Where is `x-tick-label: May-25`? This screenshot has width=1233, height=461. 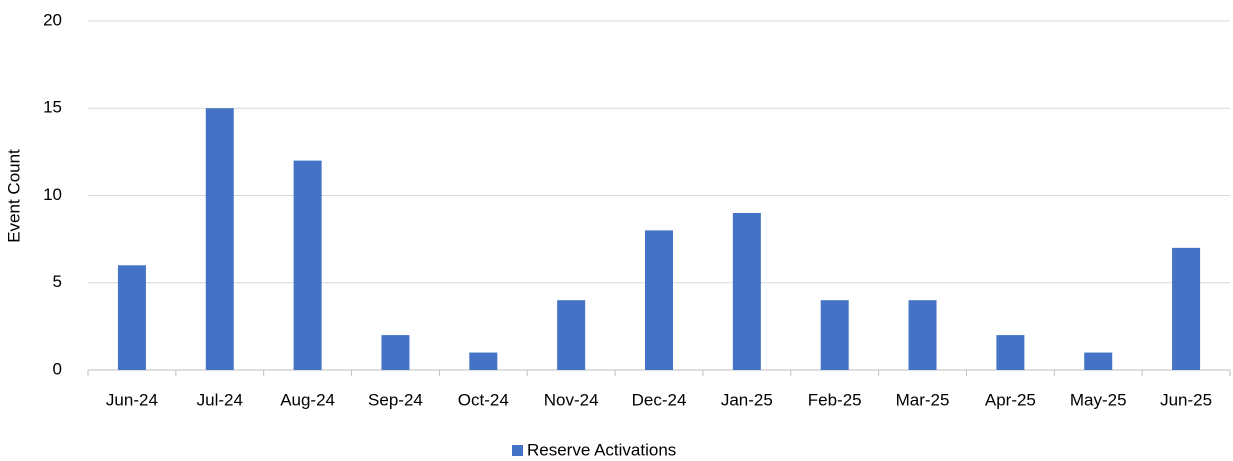
x-tick-label: May-25 is located at coordinates (1098, 399).